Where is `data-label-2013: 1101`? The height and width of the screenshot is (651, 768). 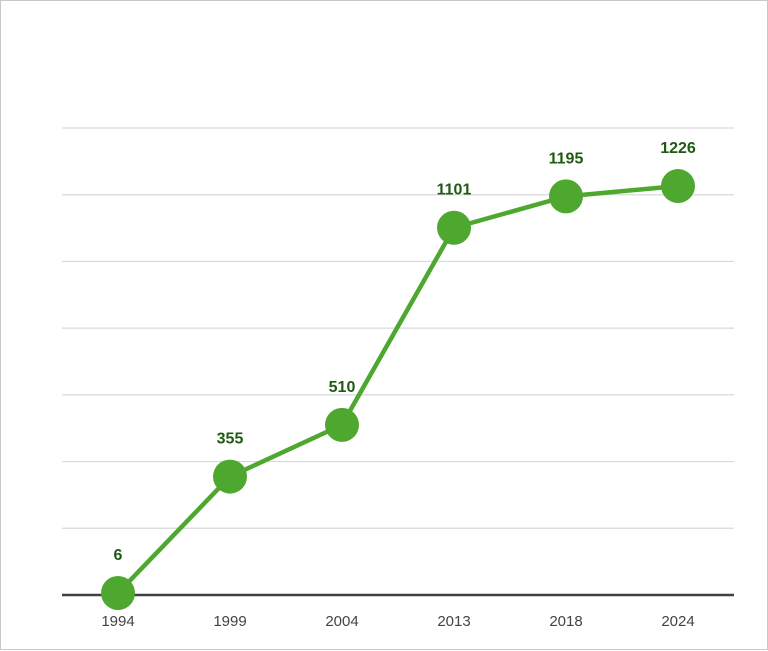 data-label-2013: 1101 is located at coordinates (454, 190).